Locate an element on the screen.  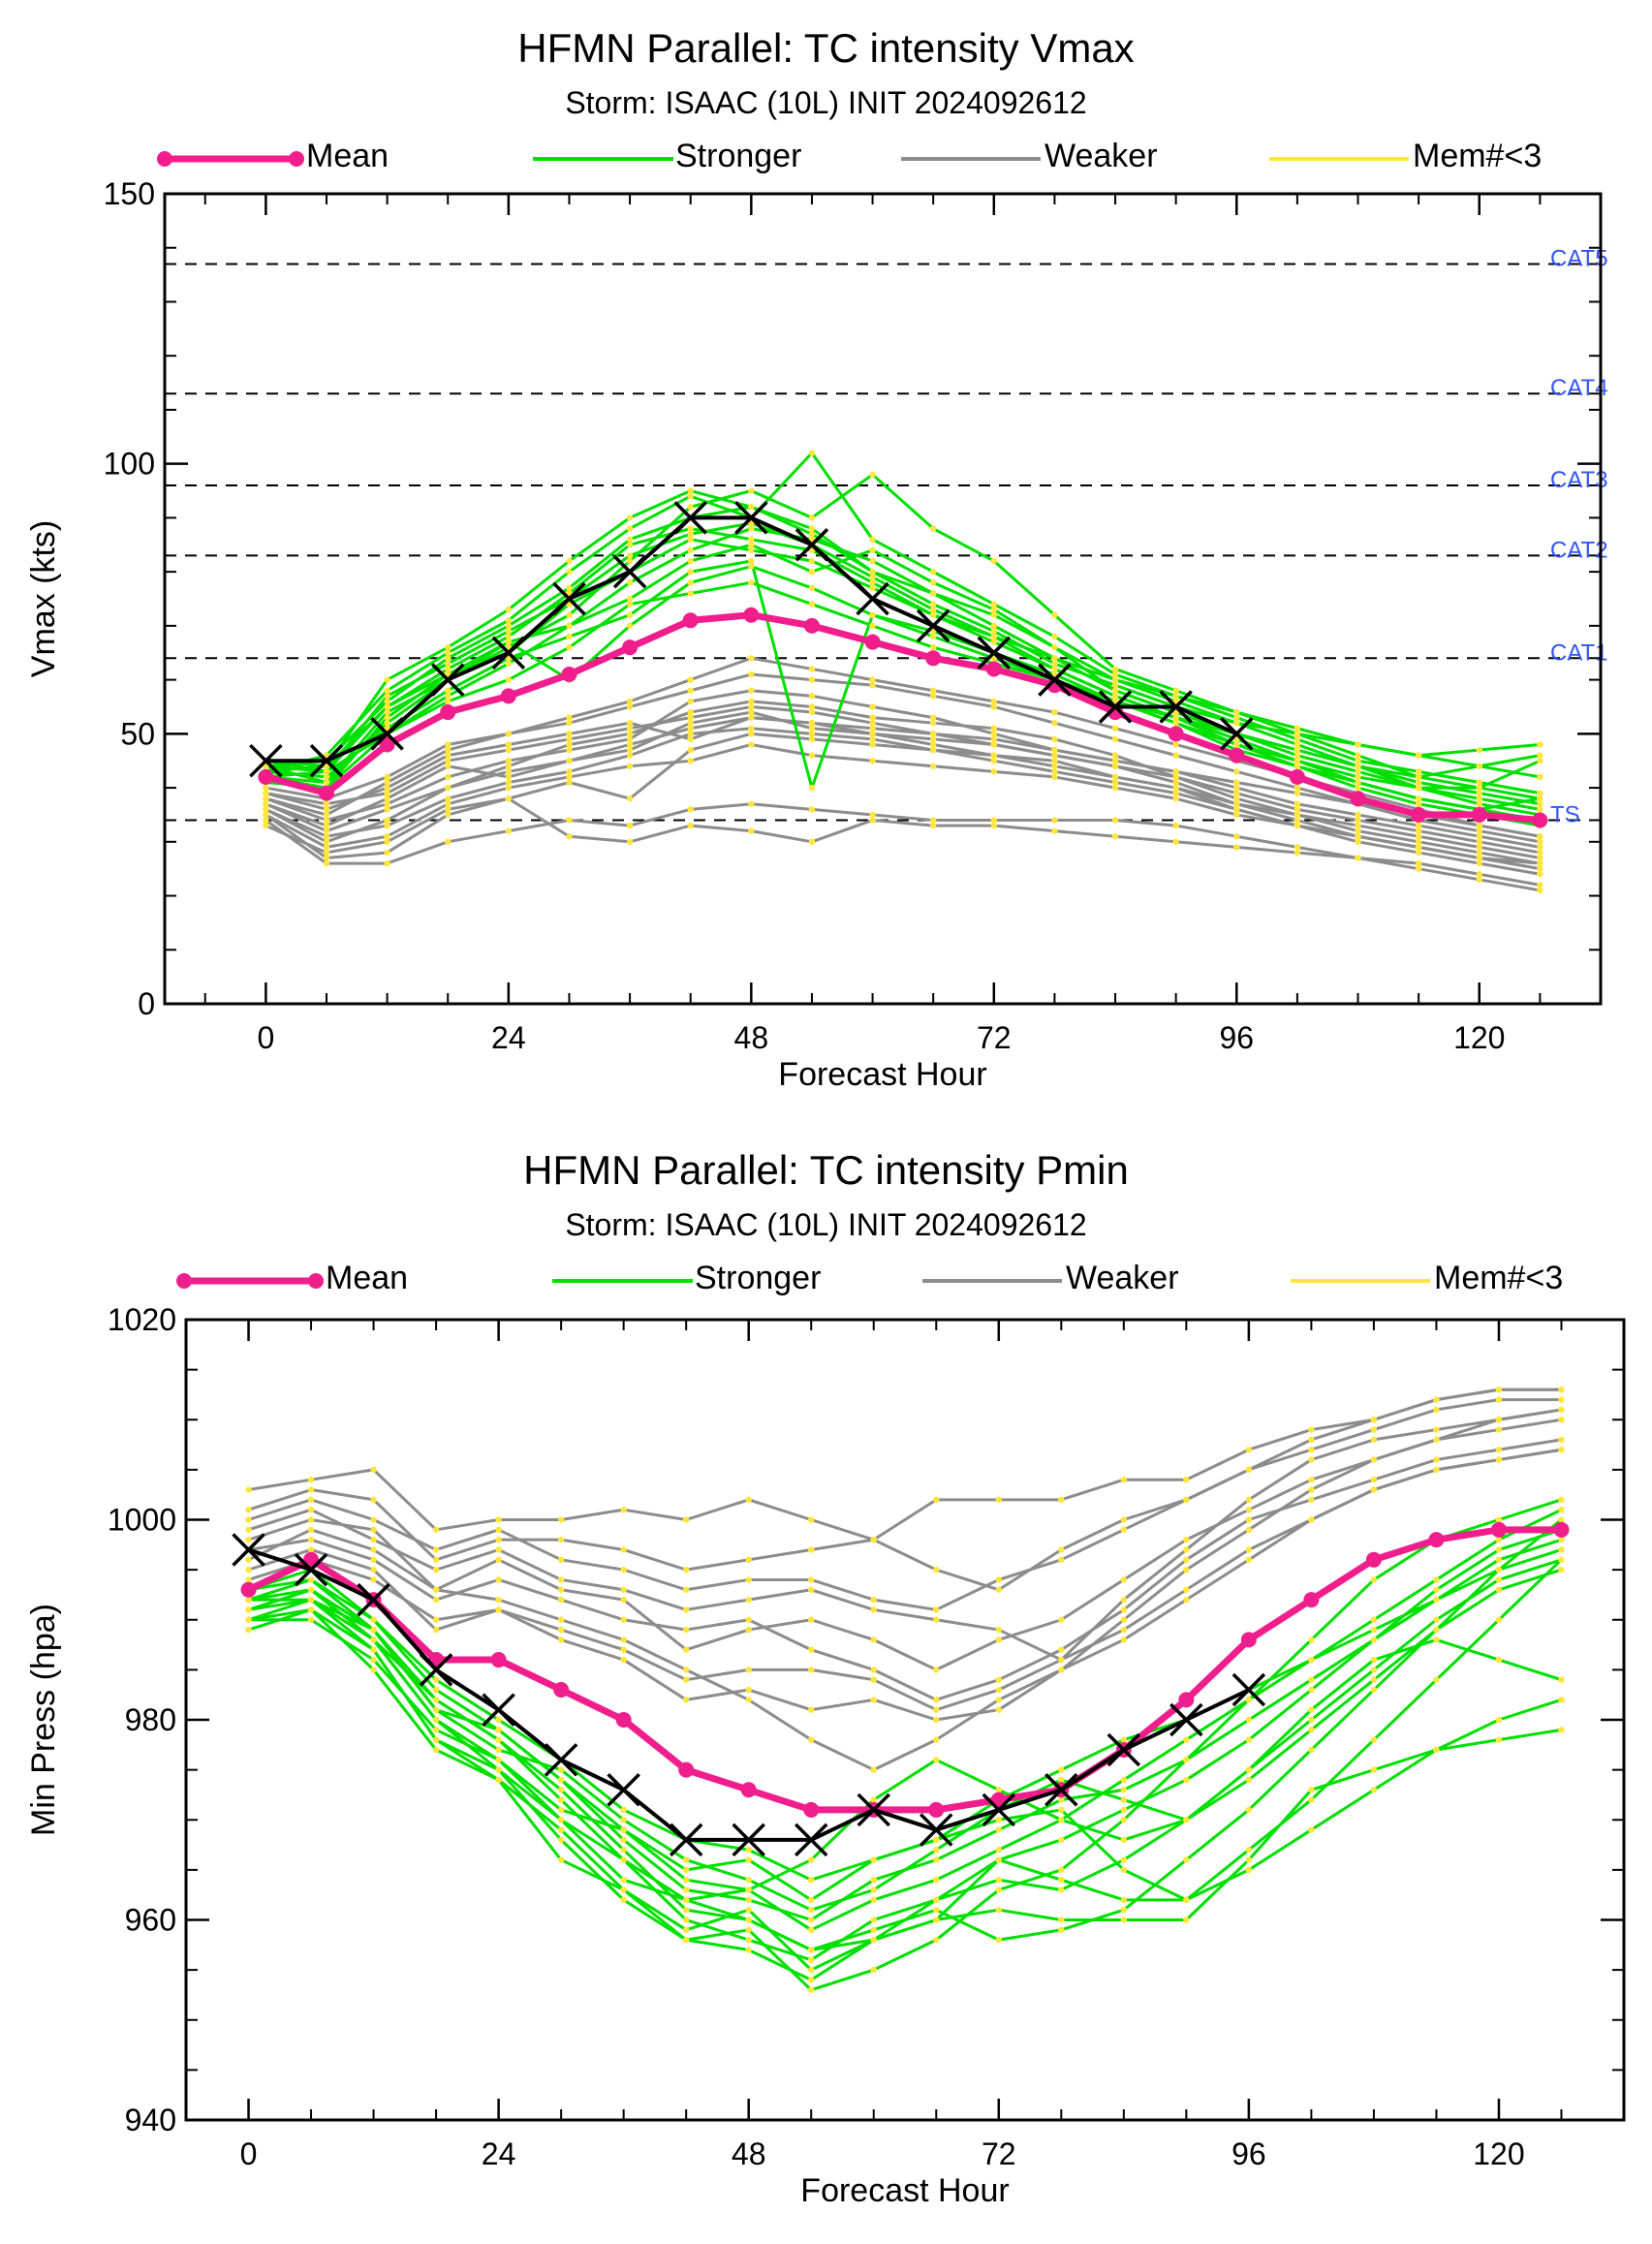
weaker-member-line is located at coordinates (903, 803).